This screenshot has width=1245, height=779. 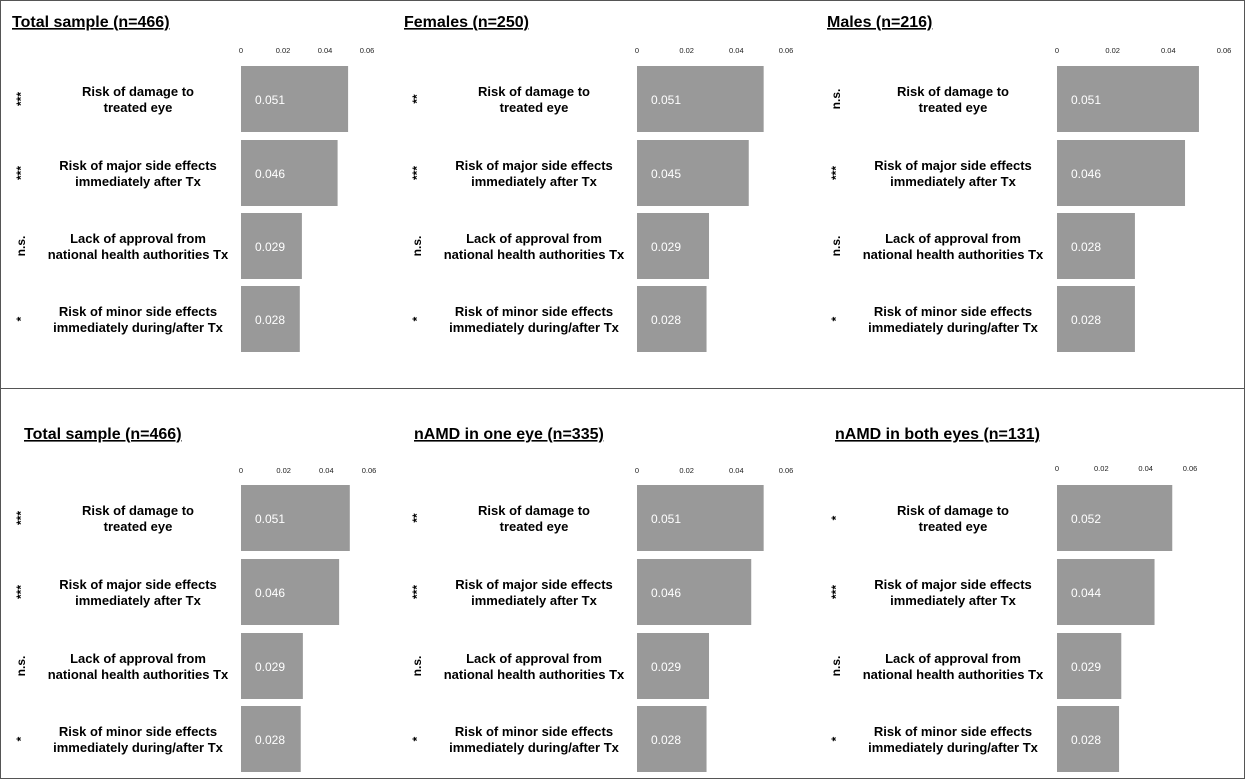 I want to click on significance-marker: **, so click(x=417, y=99).